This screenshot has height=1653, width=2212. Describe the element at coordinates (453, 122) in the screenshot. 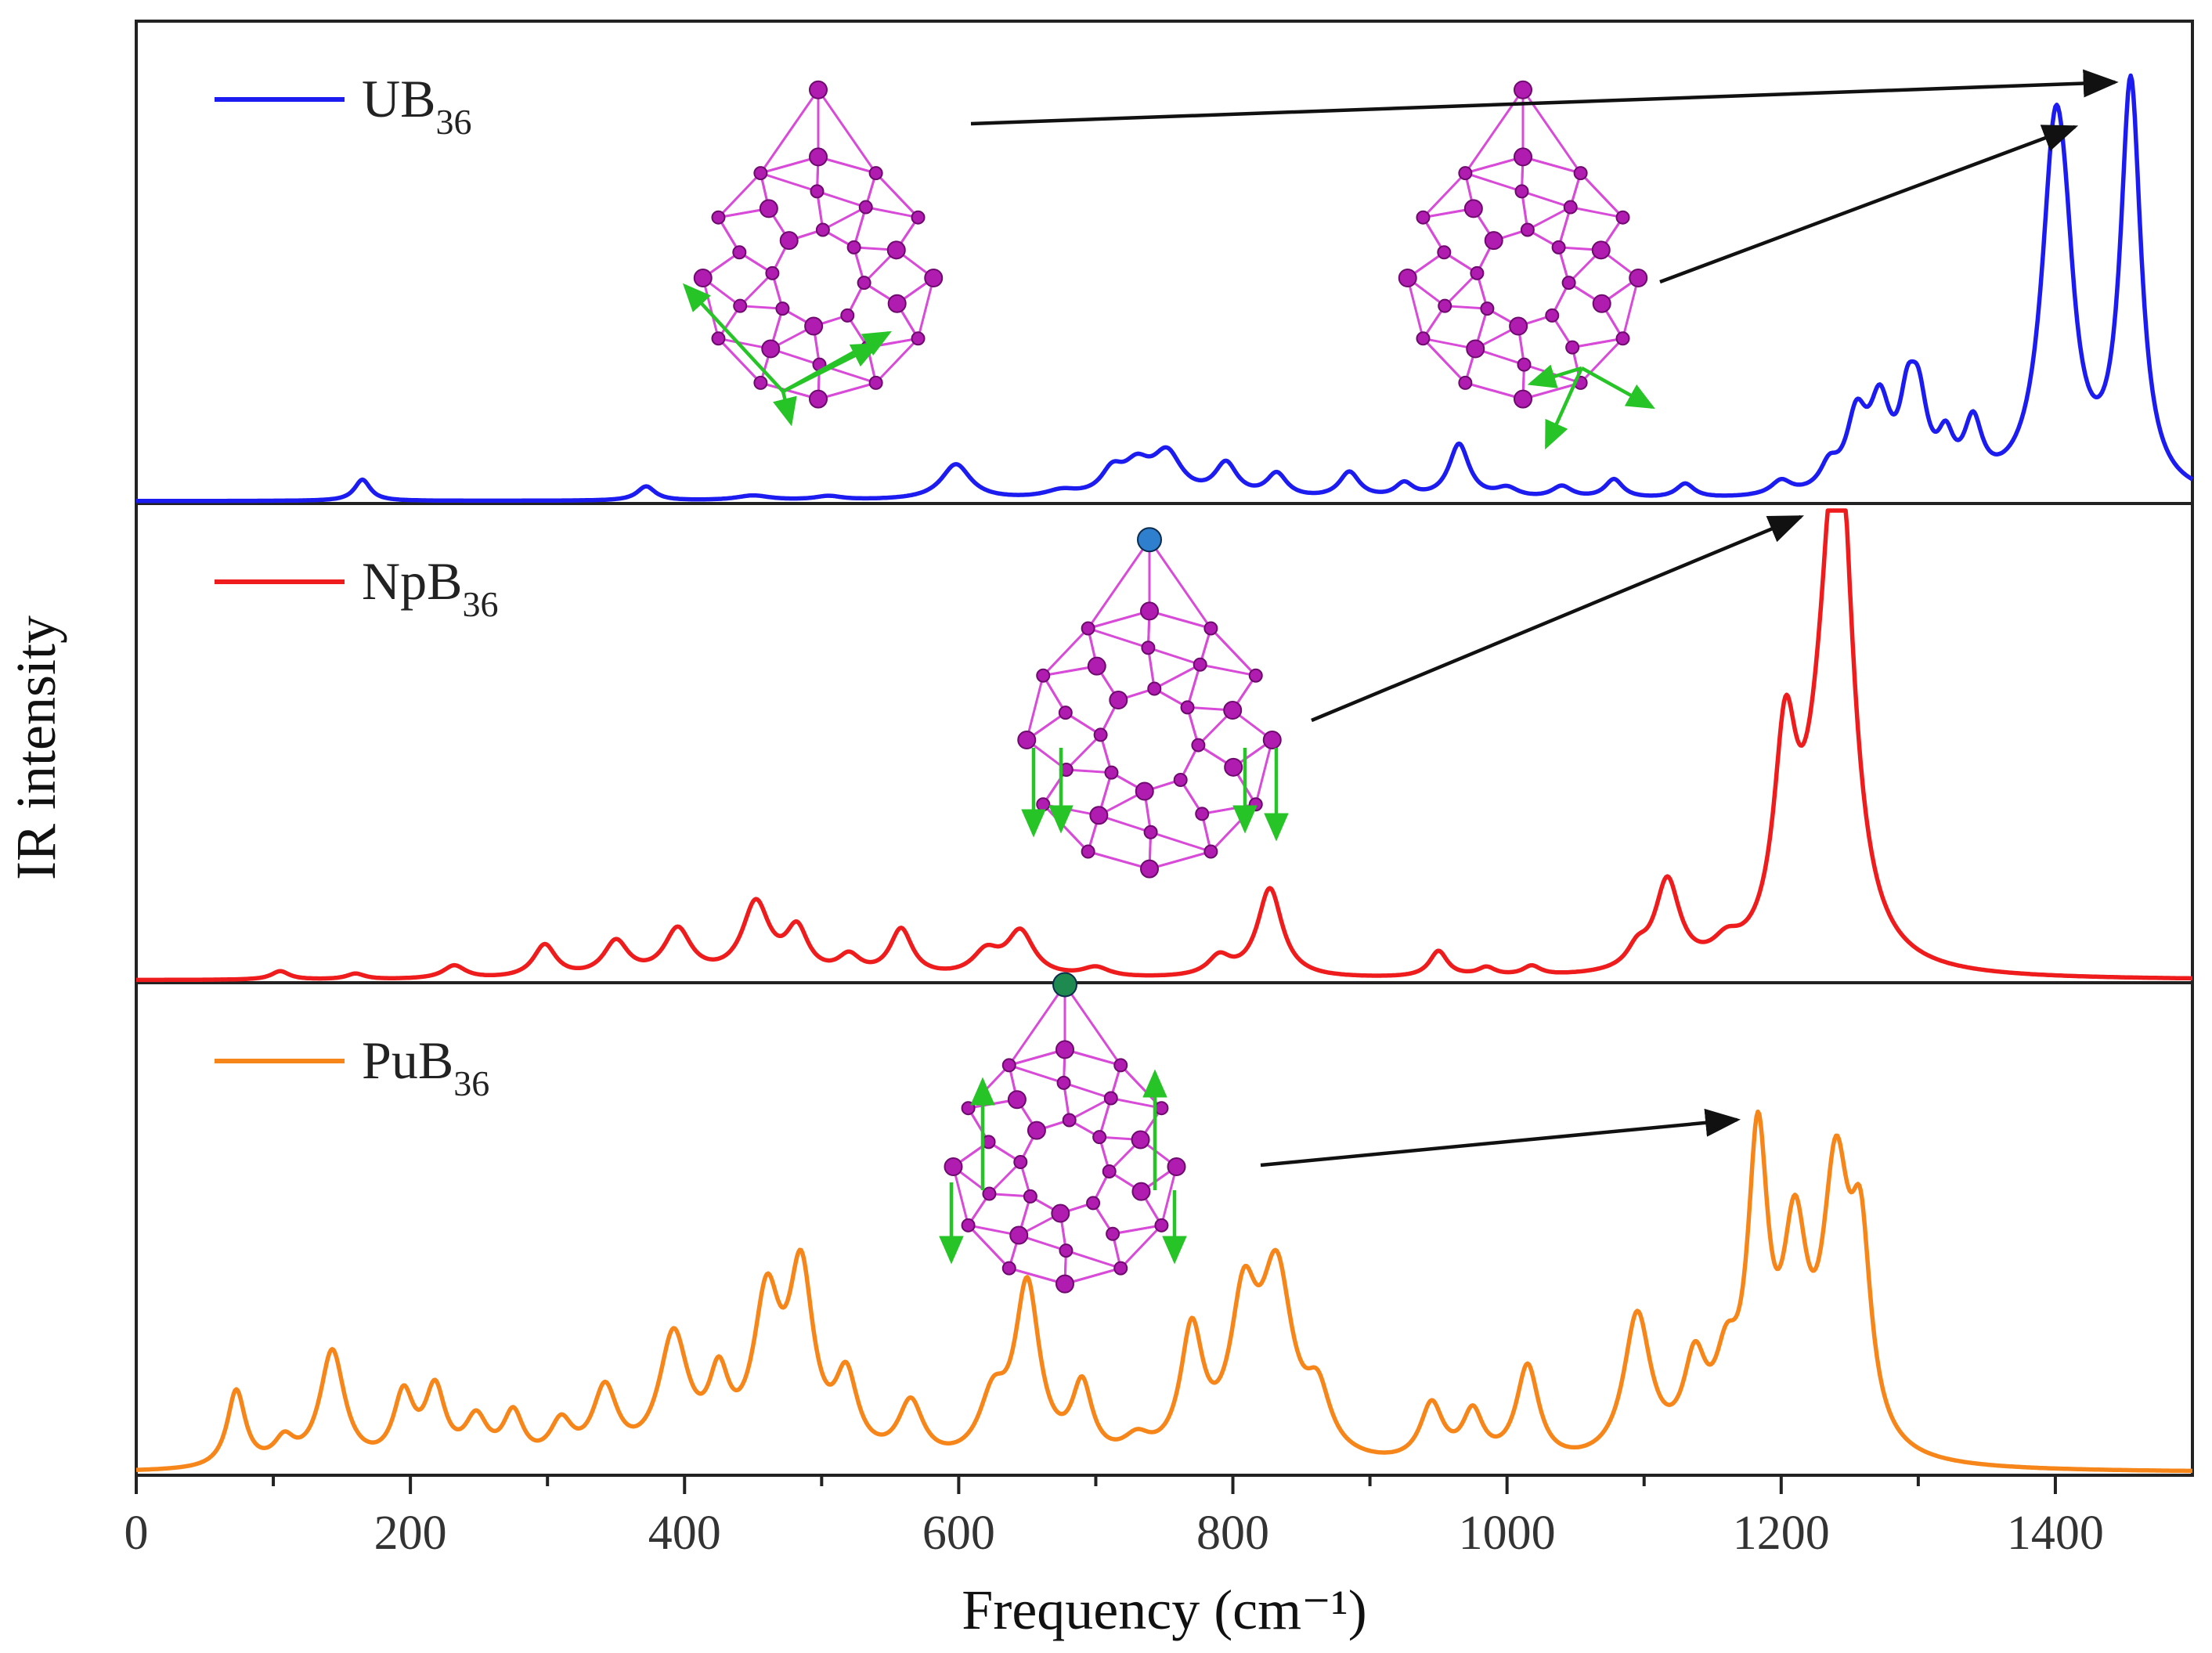

I see `legend-subscript-UB36: 36` at that location.